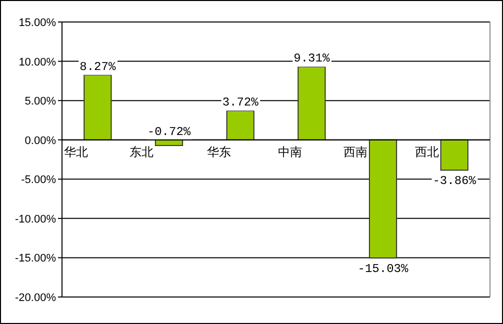 This screenshot has width=503, height=324. I want to click on x-tick-label: 西北, so click(426, 151).